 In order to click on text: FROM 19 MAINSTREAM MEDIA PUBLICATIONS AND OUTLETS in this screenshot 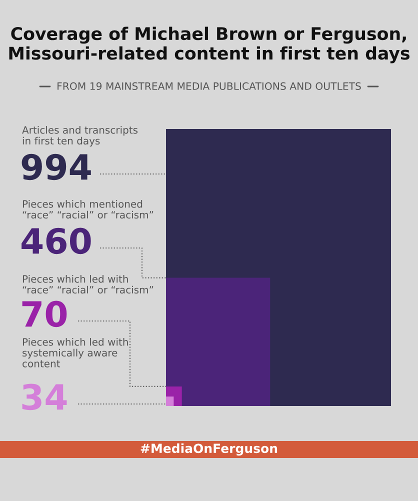, I will do `click(209, 86)`.